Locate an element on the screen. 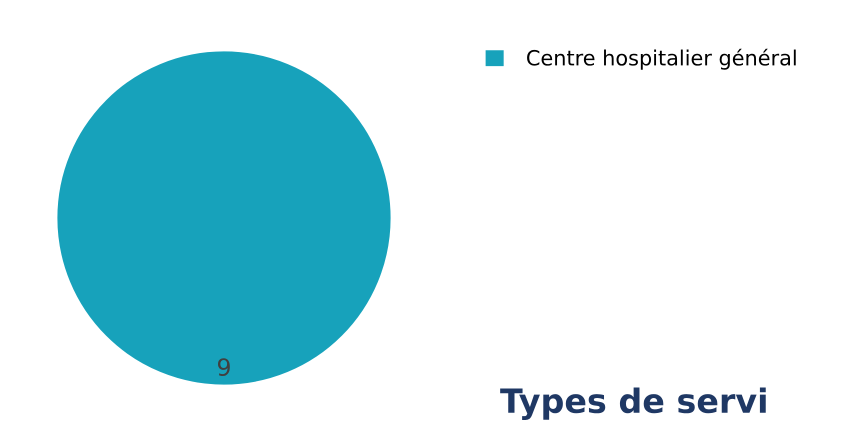 Image resolution: width=862 pixels, height=428 pixels. legend-label: Centre hospitalier général is located at coordinates (661, 59).